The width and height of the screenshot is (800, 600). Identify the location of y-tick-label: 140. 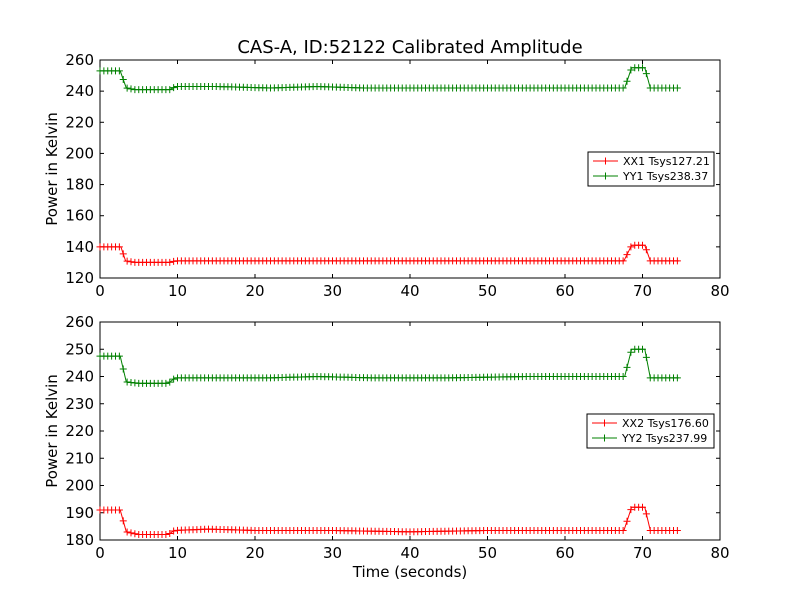
(79, 247).